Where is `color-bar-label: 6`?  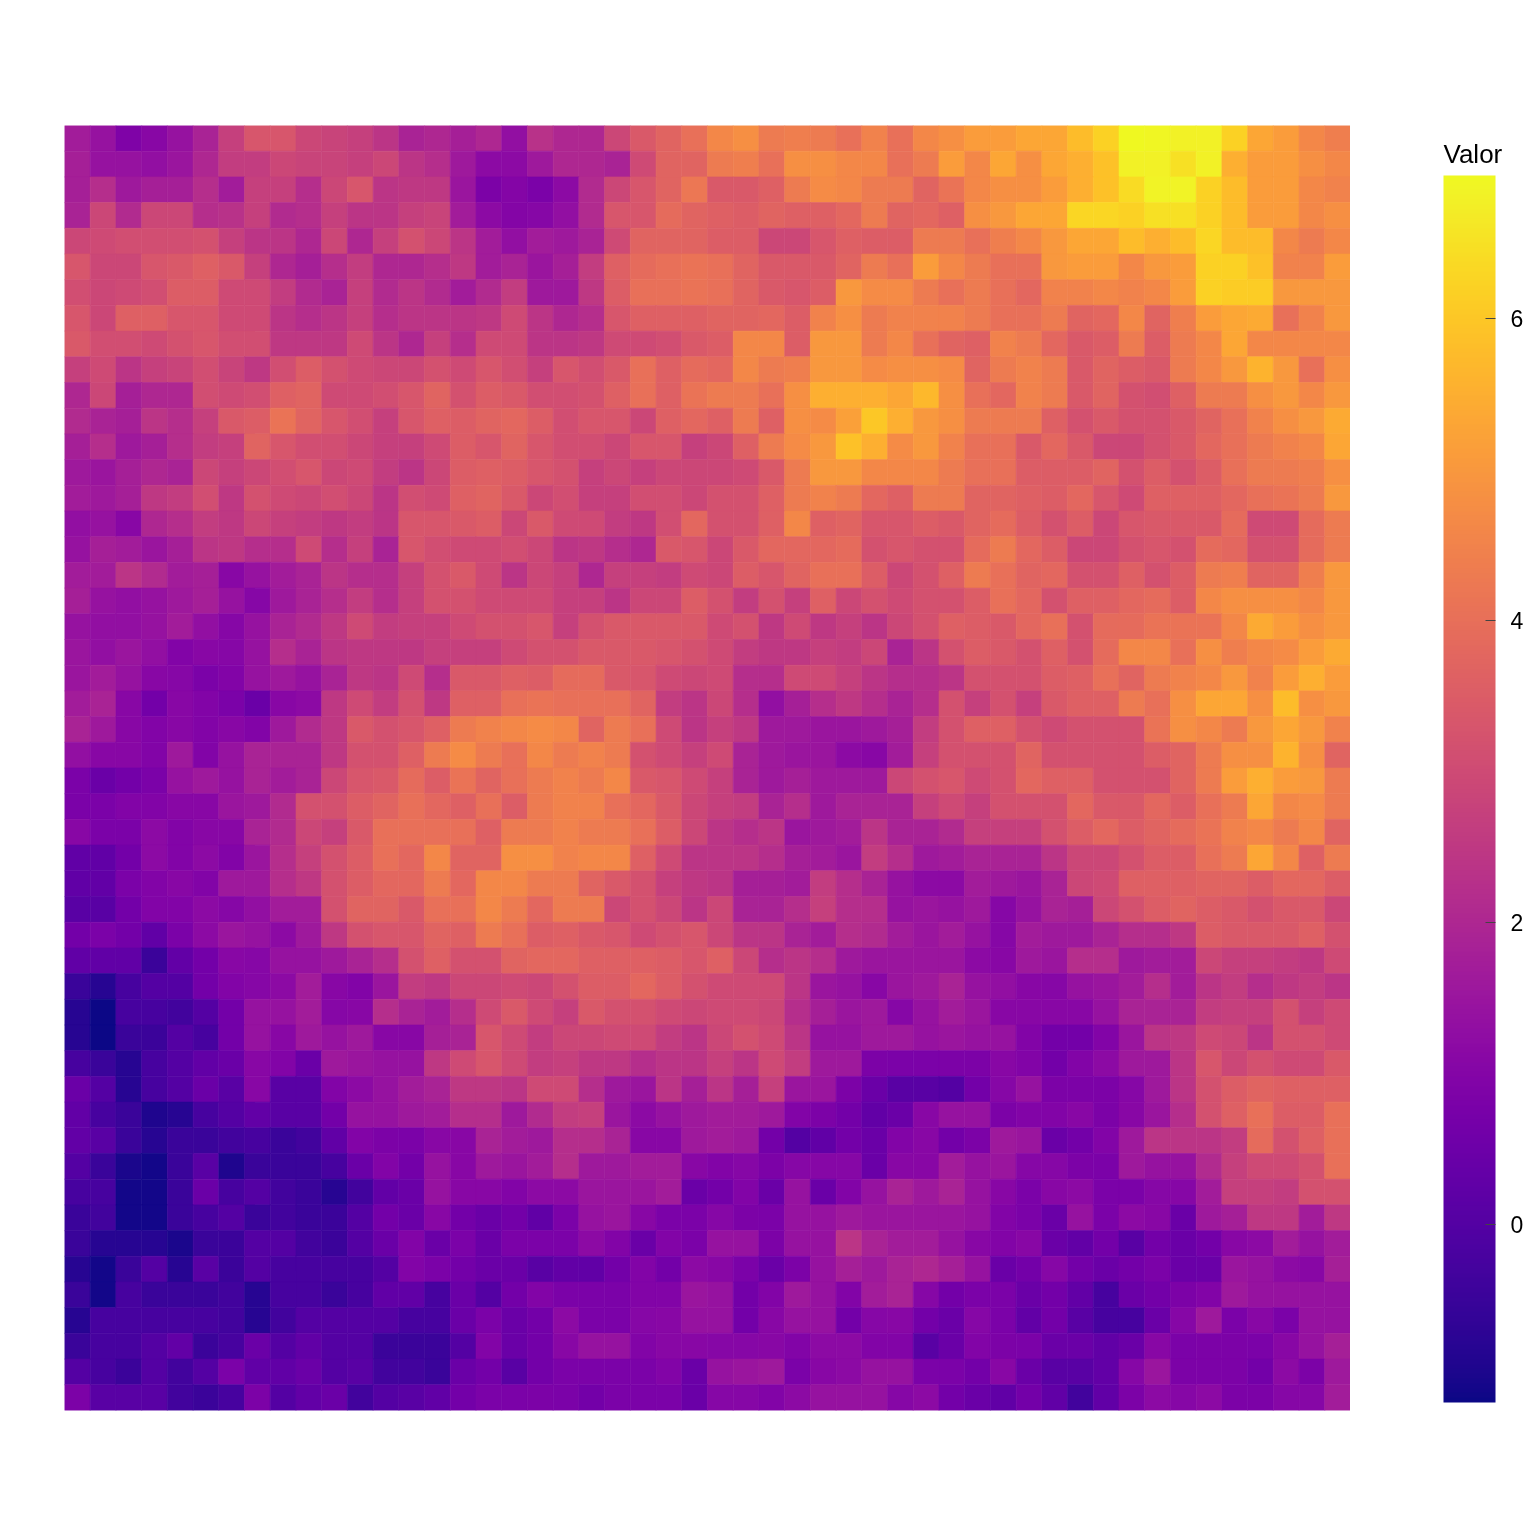 color-bar-label: 6 is located at coordinates (1517, 319).